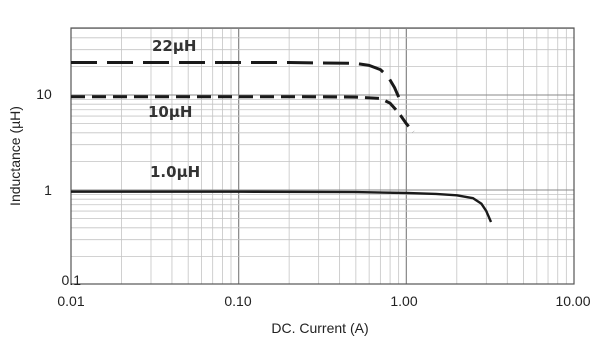 This screenshot has width=597, height=344. I want to click on y-tick-0.1: 0.1, so click(72, 280).